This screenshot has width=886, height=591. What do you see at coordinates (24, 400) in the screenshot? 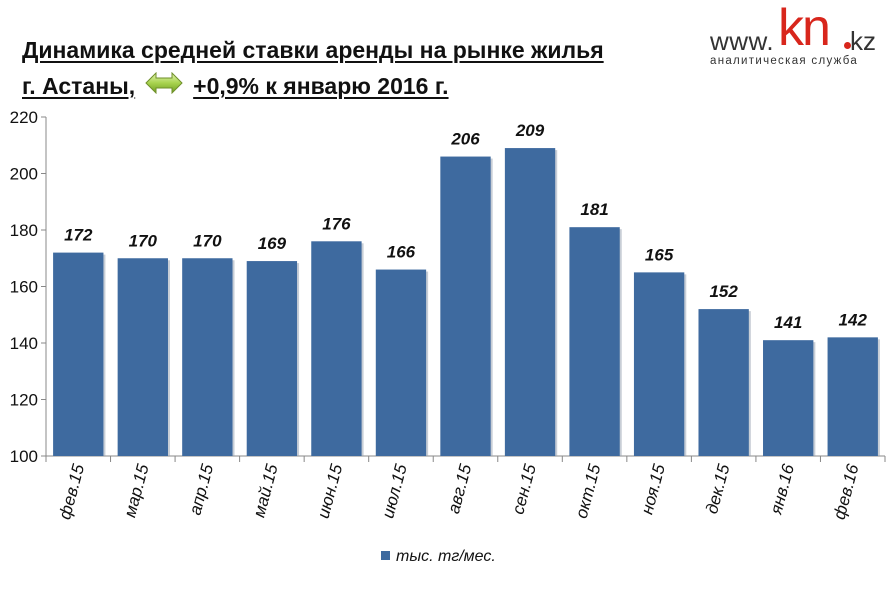
I see `y-tick-label: 120` at bounding box center [24, 400].